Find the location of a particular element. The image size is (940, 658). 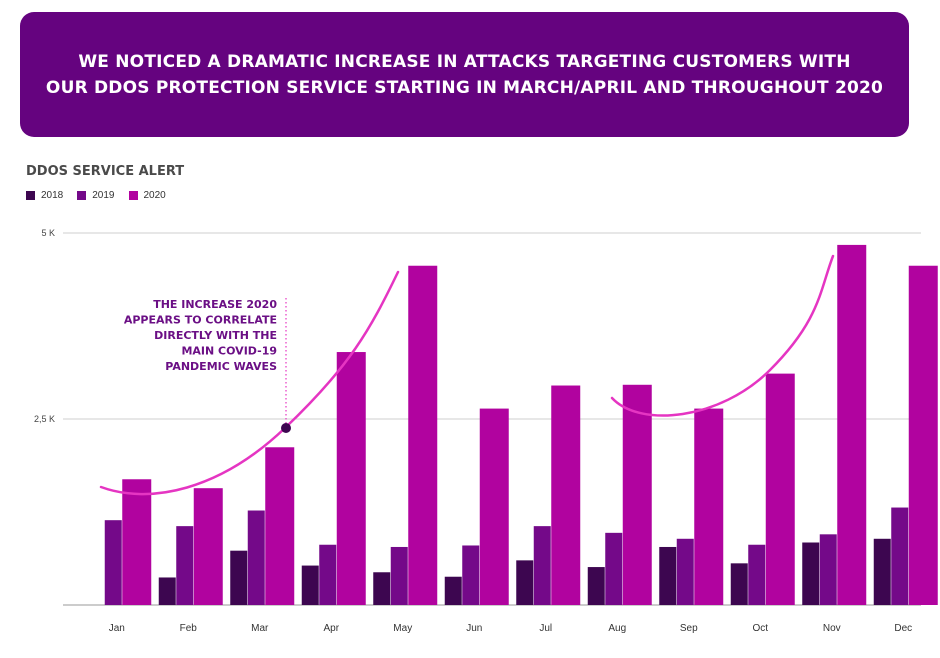

y-tick-label: 2,5 K is located at coordinates (44, 419).